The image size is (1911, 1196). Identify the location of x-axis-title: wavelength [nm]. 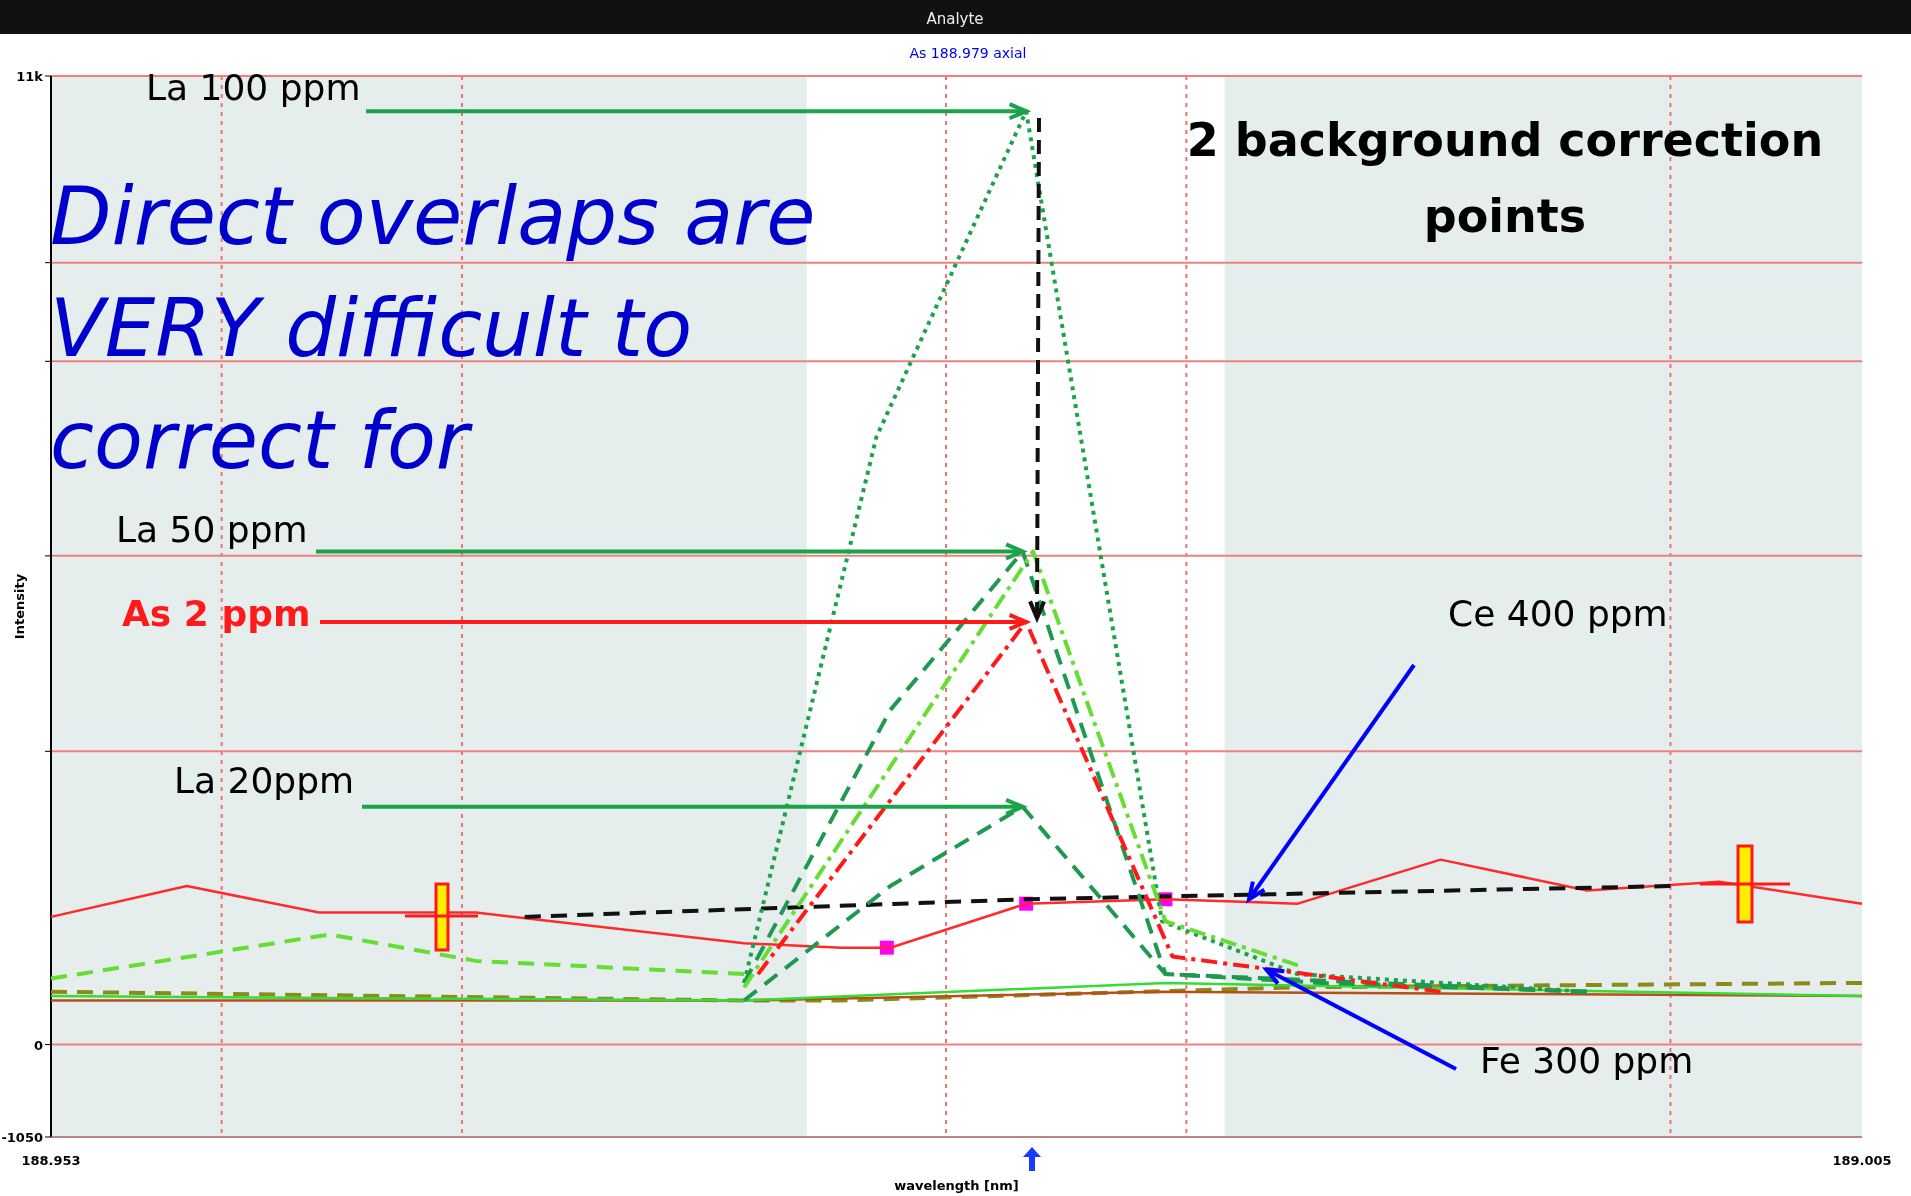
(956, 1185).